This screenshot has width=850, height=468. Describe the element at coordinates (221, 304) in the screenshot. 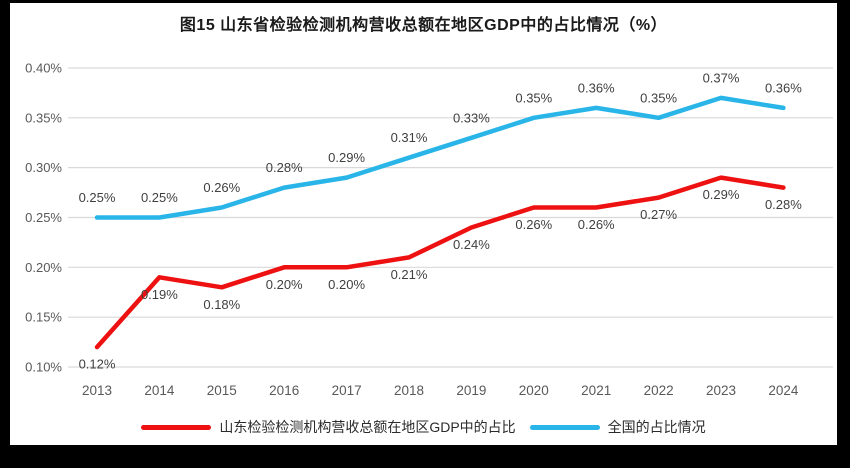

I see `data-label: 0.18%` at that location.